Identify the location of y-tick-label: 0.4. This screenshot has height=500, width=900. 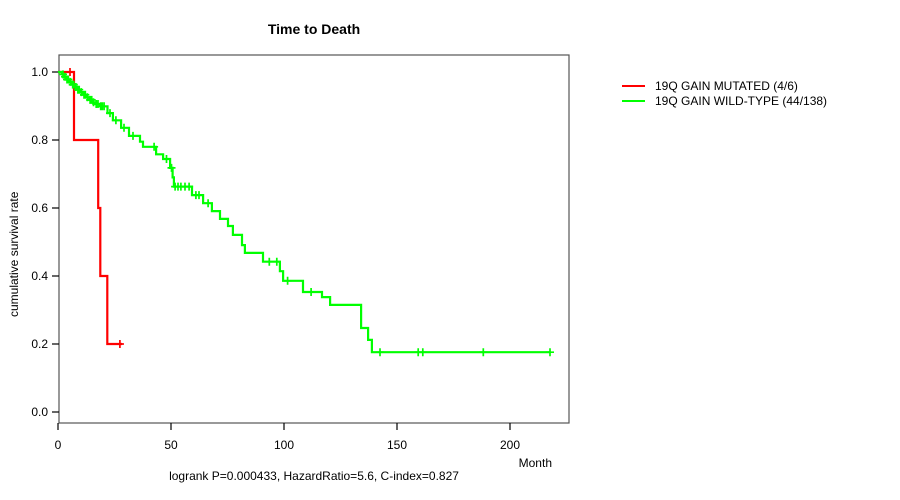
(39, 276).